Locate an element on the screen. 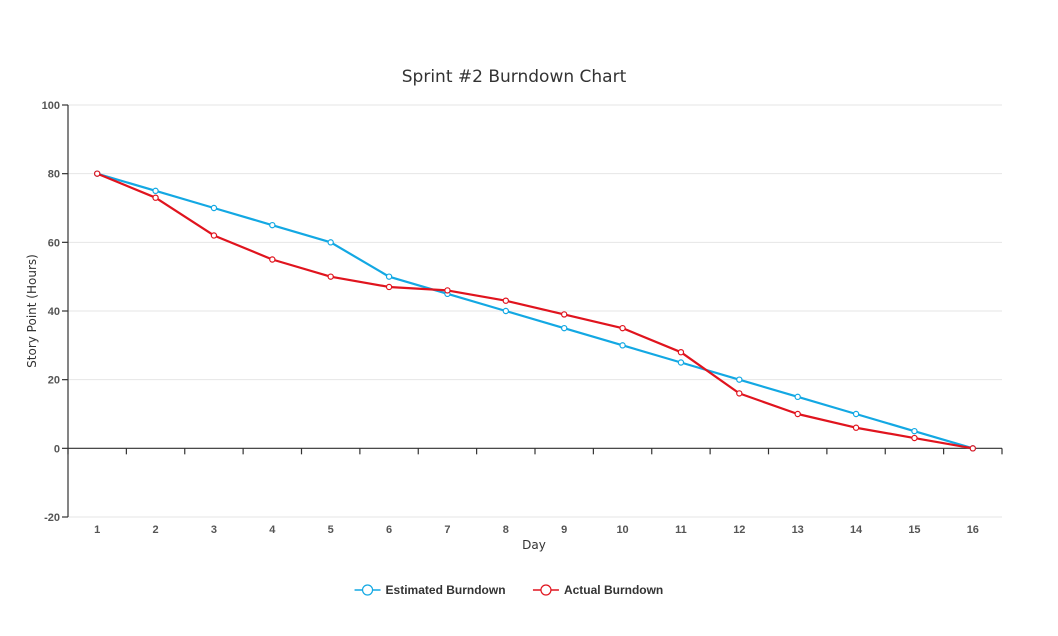  x-tick-label: 11 is located at coordinates (681, 530).